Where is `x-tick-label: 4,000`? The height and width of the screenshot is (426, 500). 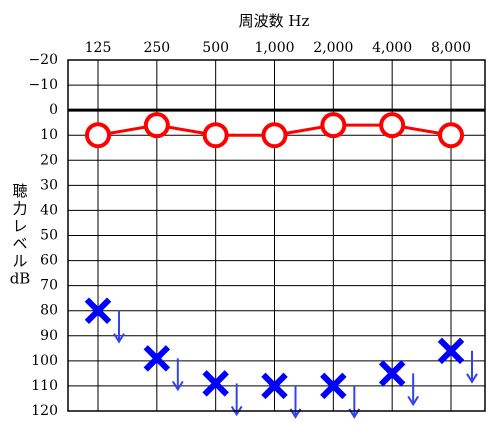 x-tick-label: 4,000 is located at coordinates (392, 48).